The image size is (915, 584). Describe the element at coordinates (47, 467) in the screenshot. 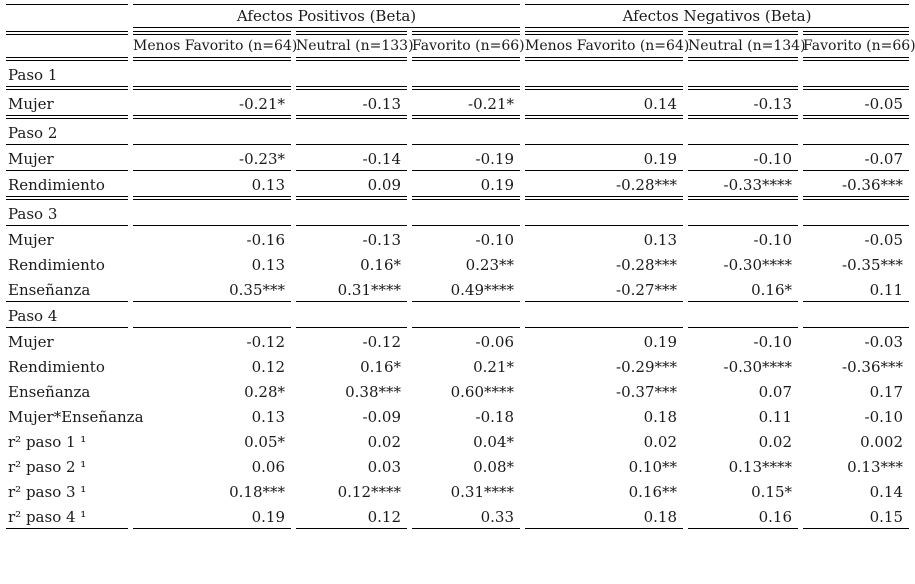

I see `row-label: r² paso 2 ¹` at that location.